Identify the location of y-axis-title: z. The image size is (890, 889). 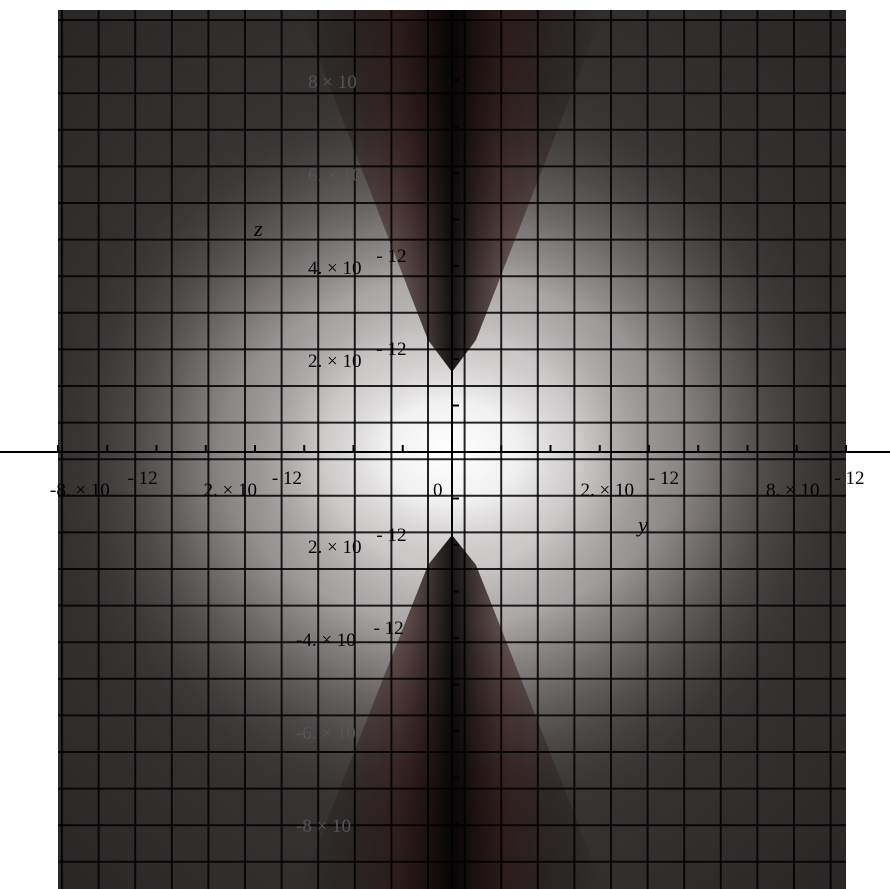
(258, 228).